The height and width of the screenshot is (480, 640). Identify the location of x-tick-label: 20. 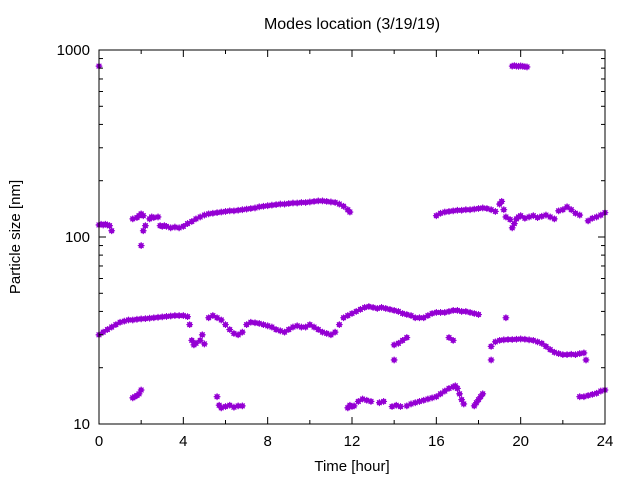
(520, 441).